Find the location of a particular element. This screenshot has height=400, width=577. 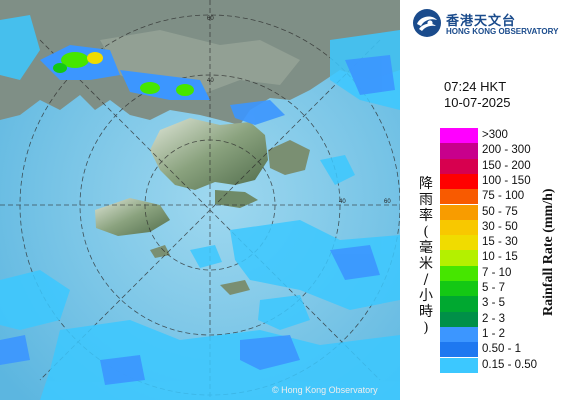

lantau-island is located at coordinates (132, 217).